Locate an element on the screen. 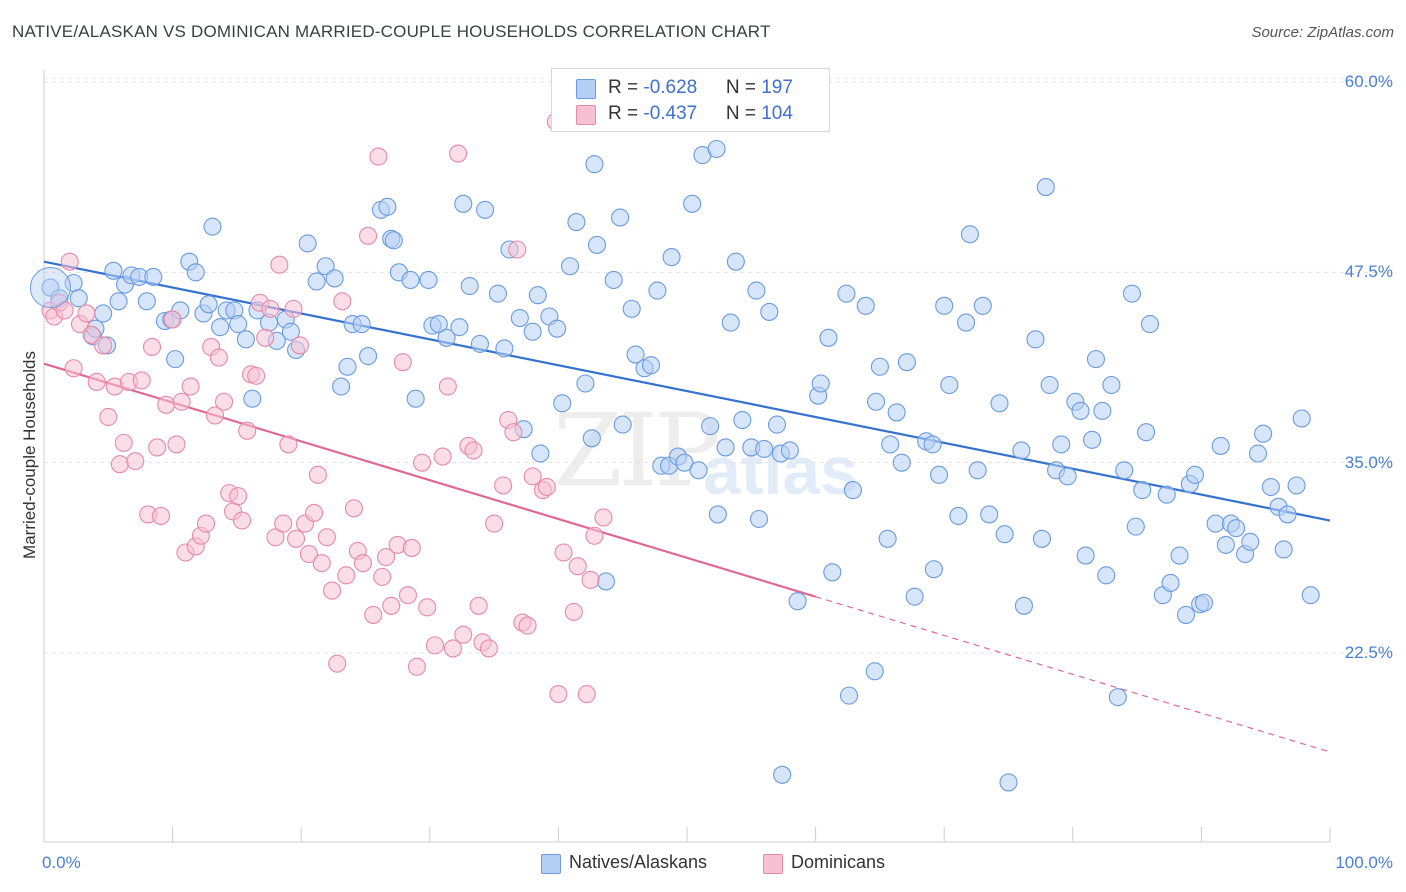  x-tick-label-100: 100.0% is located at coordinates (1364, 862).